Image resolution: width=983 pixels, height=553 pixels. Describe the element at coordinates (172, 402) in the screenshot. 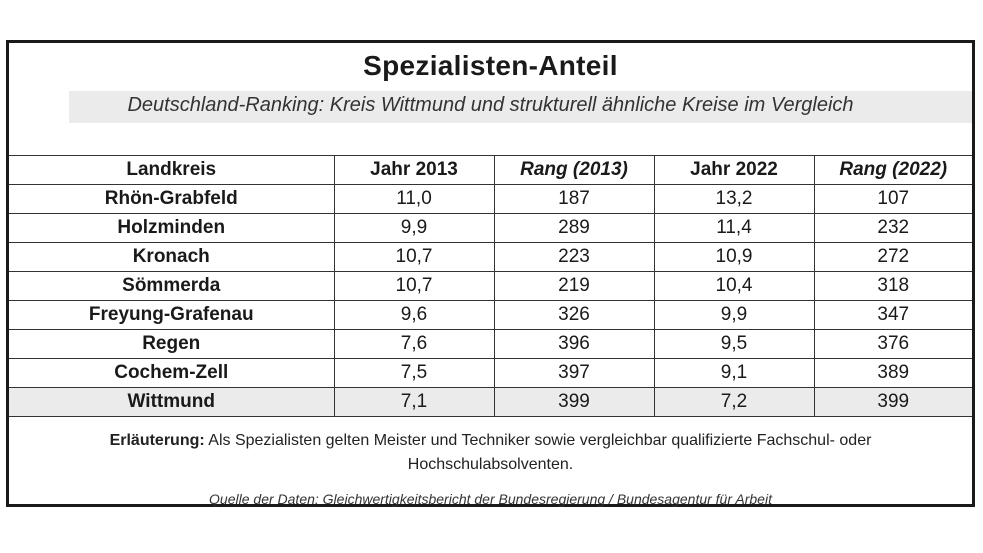

I see `cell-landkreis: Wittmund` at that location.